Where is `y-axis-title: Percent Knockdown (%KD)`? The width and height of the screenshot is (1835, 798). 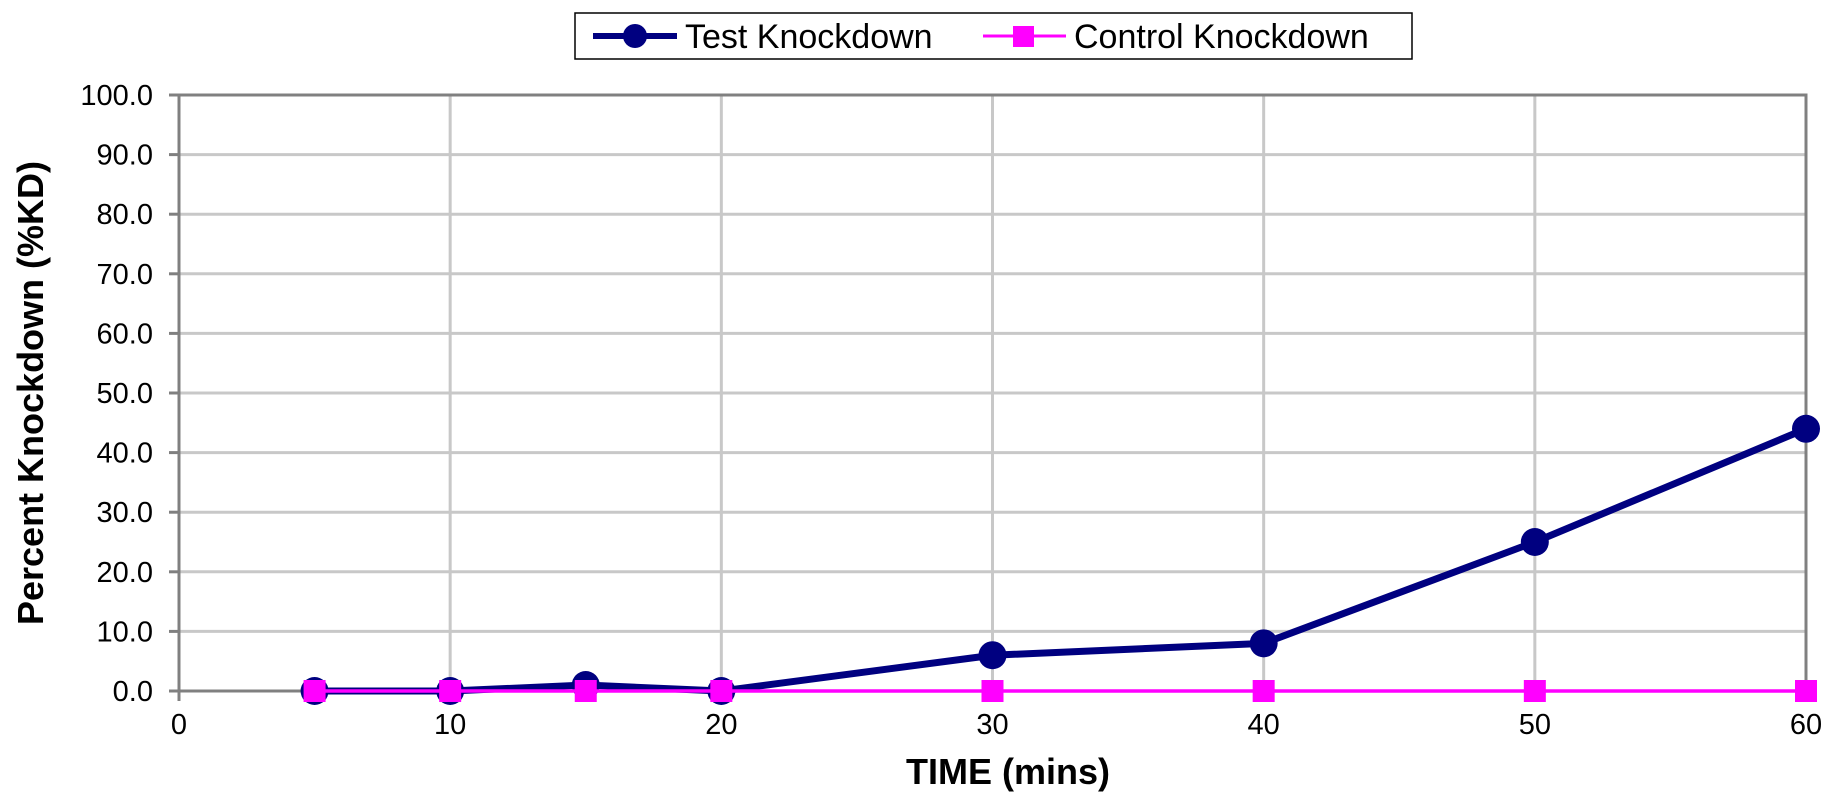 y-axis-title: Percent Knockdown (%KD) is located at coordinates (30, 393).